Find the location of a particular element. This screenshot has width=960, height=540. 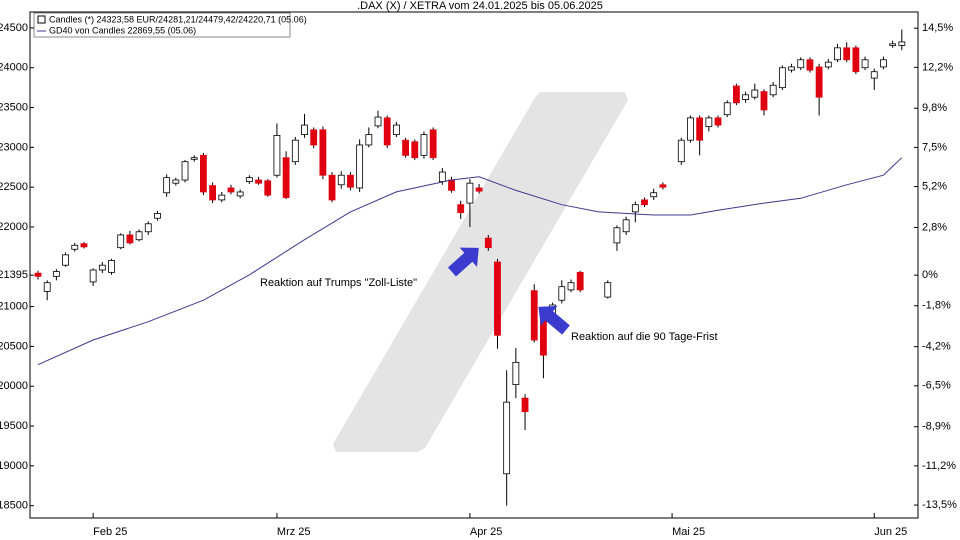

y2-tick-label: 14,5% is located at coordinates (937, 28).